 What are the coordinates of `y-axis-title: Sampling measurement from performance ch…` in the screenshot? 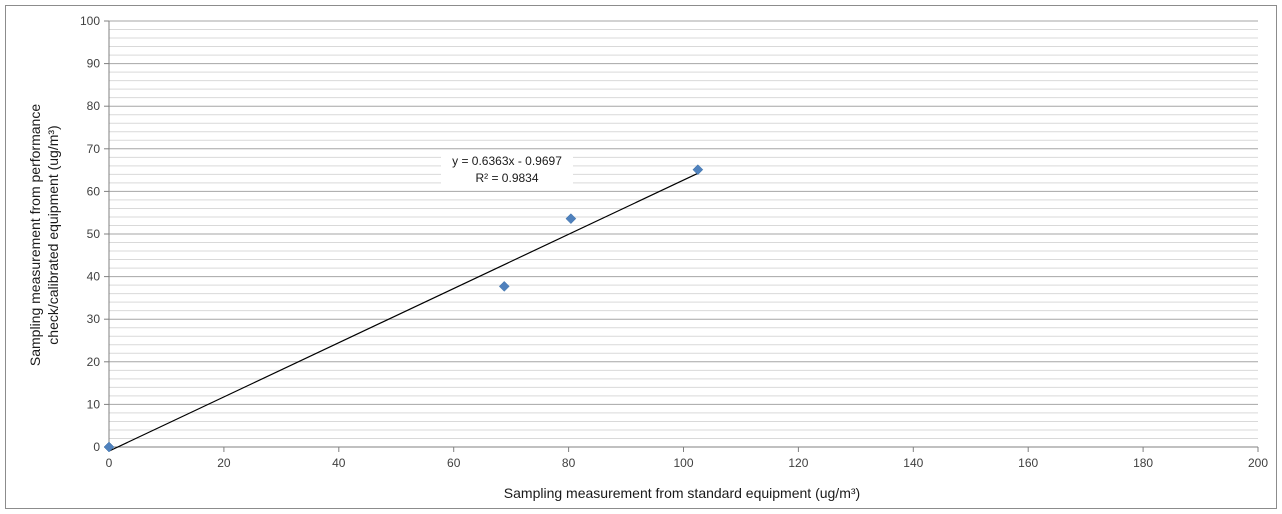 It's located at (44, 235).